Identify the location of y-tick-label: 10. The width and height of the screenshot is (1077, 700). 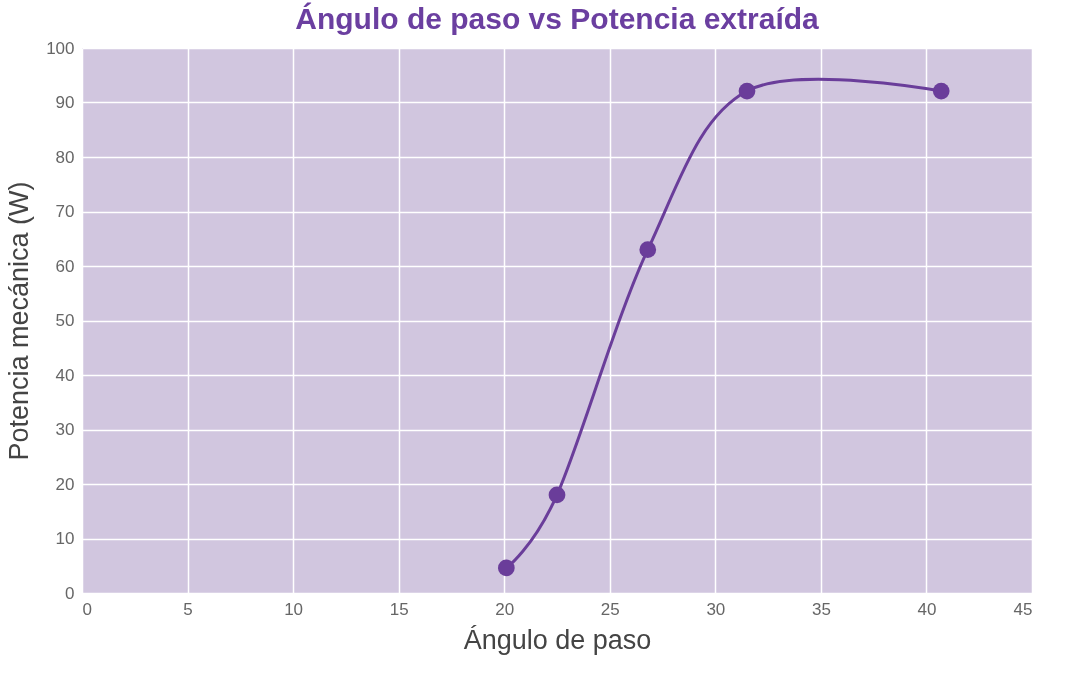
(65, 538).